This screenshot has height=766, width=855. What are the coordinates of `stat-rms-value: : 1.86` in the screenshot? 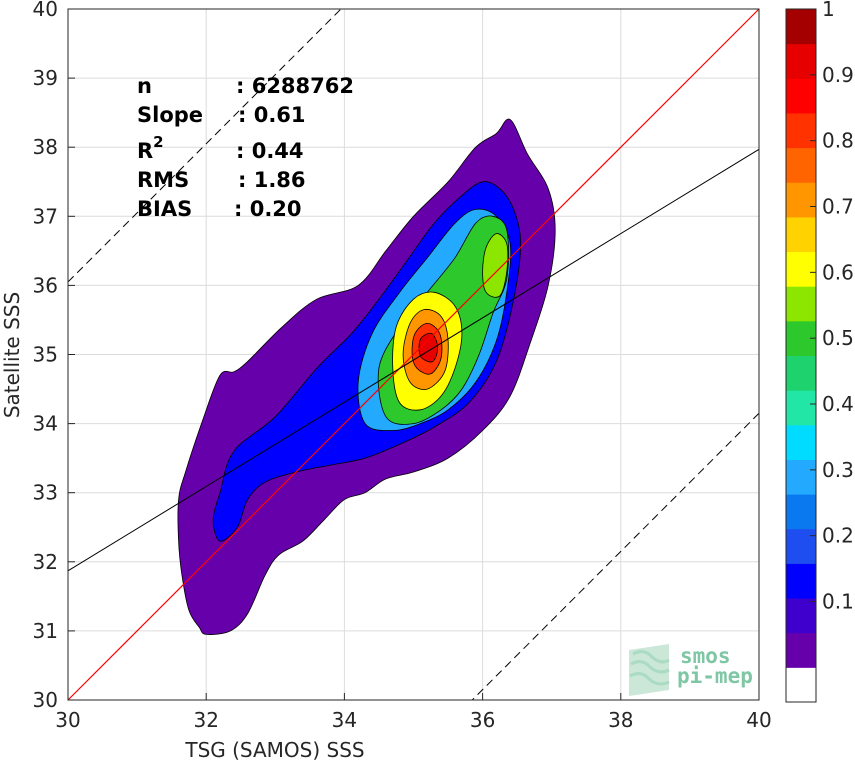 It's located at (272, 180).